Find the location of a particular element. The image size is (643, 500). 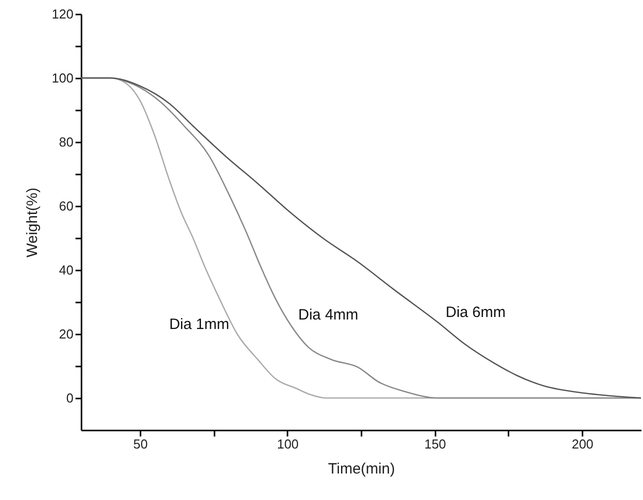

series-label: Dia 6mm is located at coordinates (476, 313).